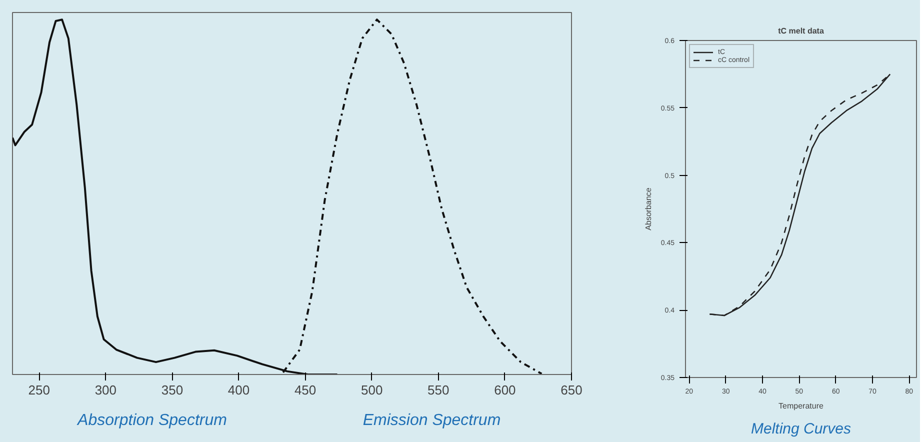 The image size is (922, 442). I want to click on x-tick-label: 300, so click(105, 390).